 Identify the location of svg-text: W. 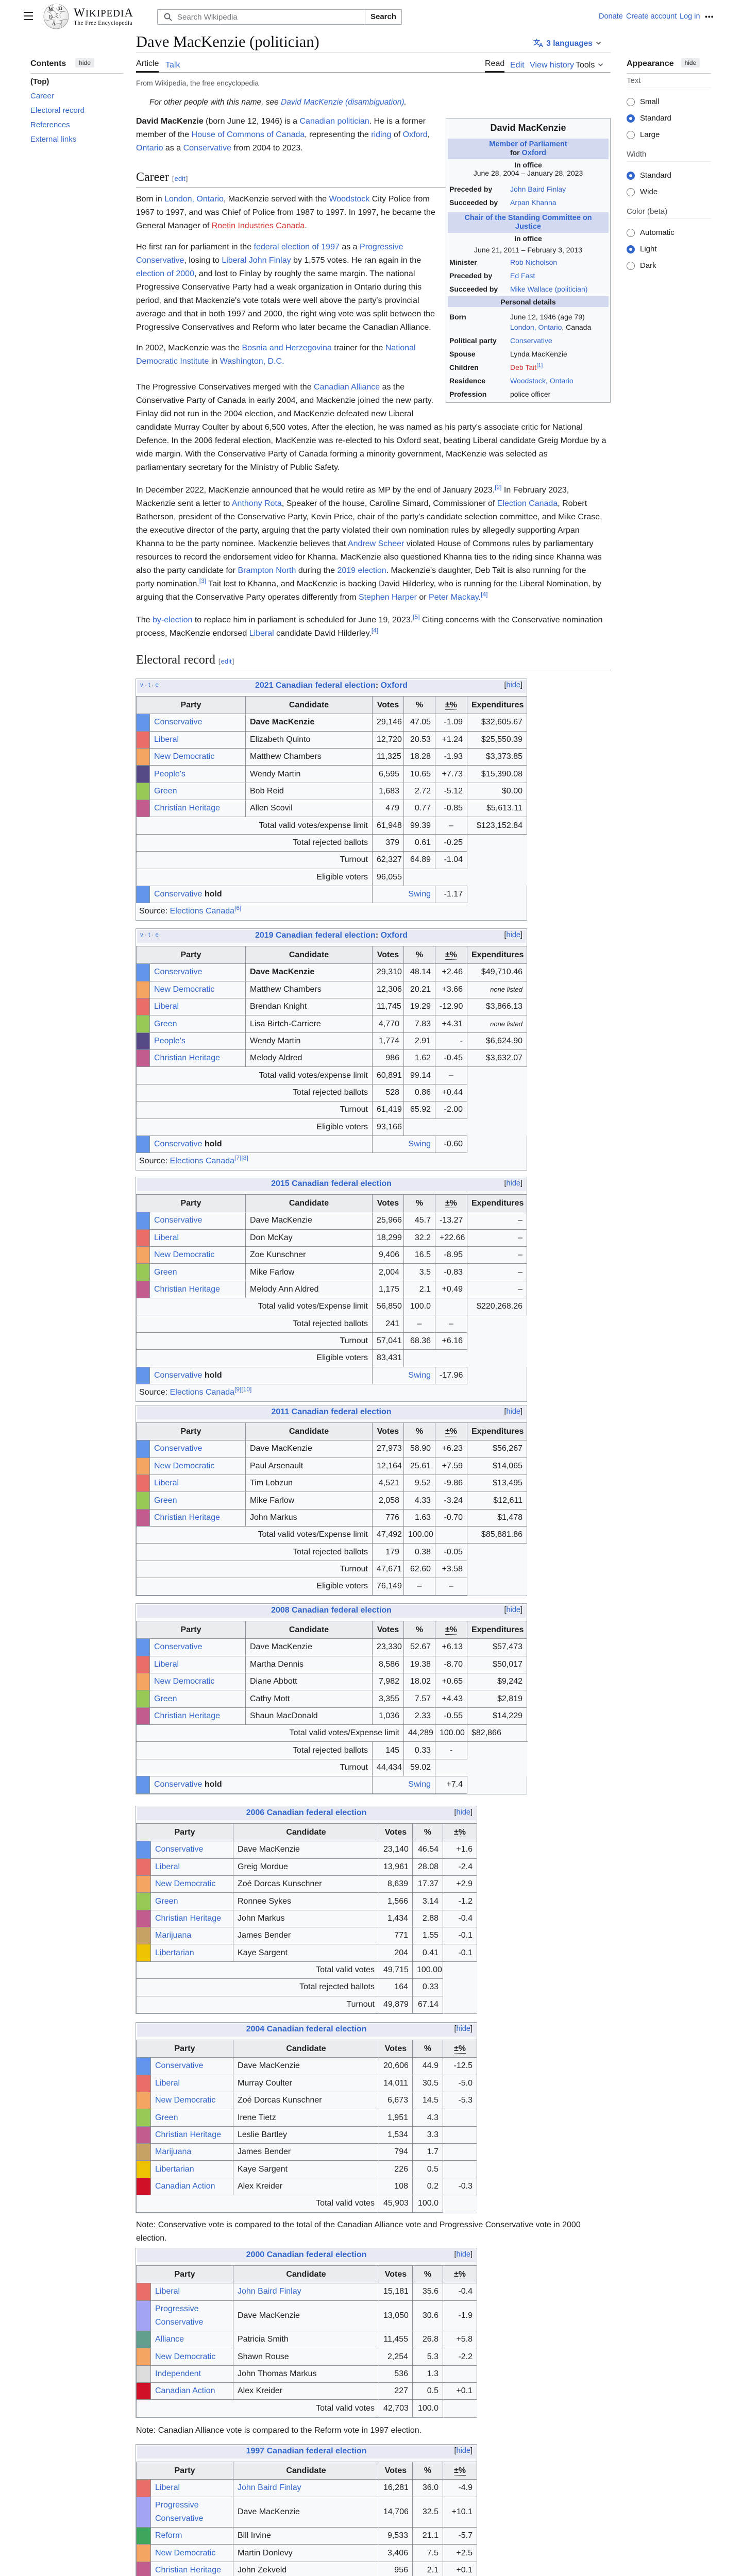
(51, 9).